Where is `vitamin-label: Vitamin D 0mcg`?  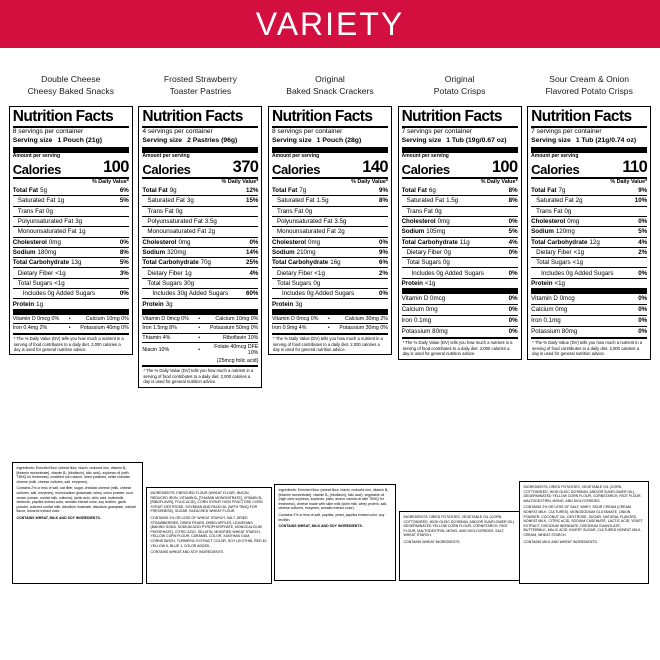 vitamin-label: Vitamin D 0mcg is located at coordinates (423, 299).